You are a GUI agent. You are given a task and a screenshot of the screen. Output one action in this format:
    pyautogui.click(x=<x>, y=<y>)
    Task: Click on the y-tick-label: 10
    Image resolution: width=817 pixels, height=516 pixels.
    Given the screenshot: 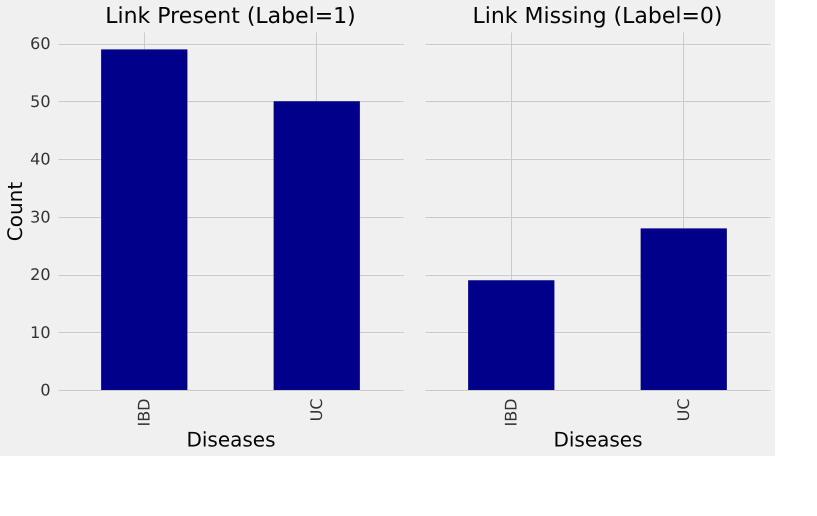 What is the action you would take?
    pyautogui.click(x=40, y=332)
    